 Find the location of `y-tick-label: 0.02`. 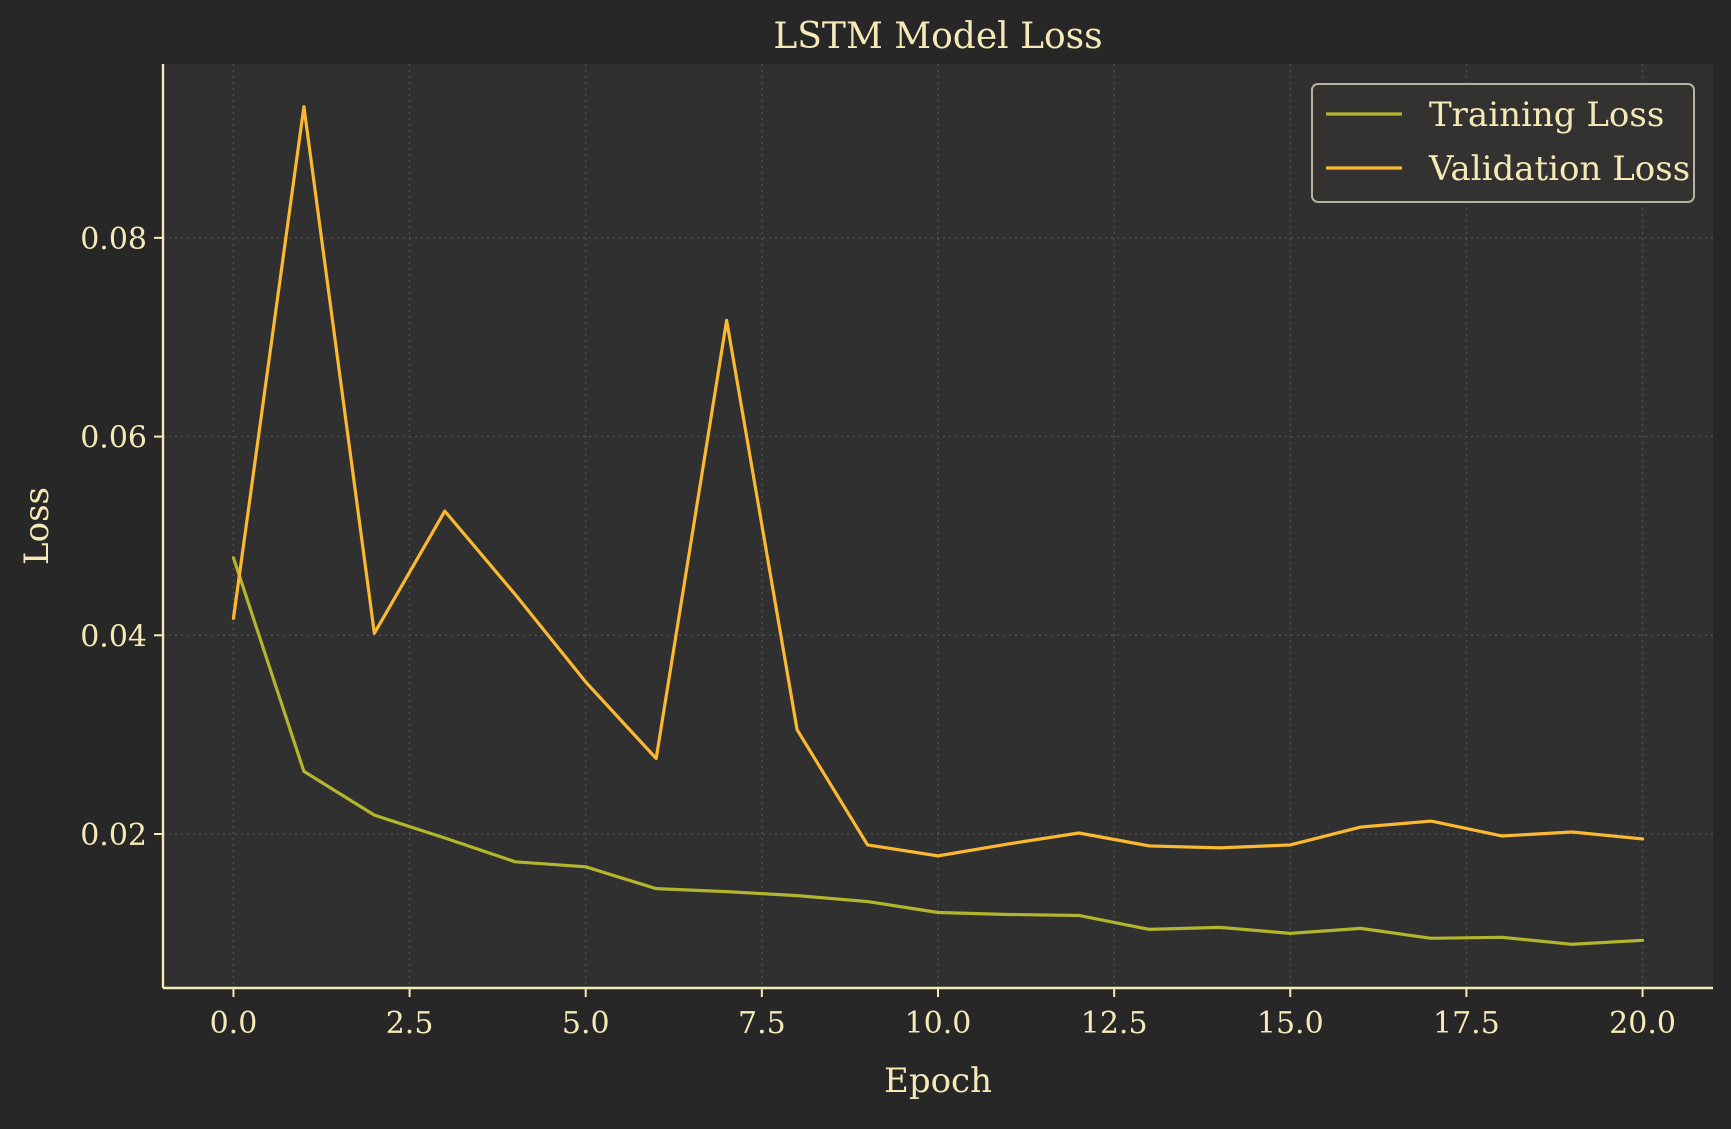

y-tick-label: 0.02 is located at coordinates (113, 835).